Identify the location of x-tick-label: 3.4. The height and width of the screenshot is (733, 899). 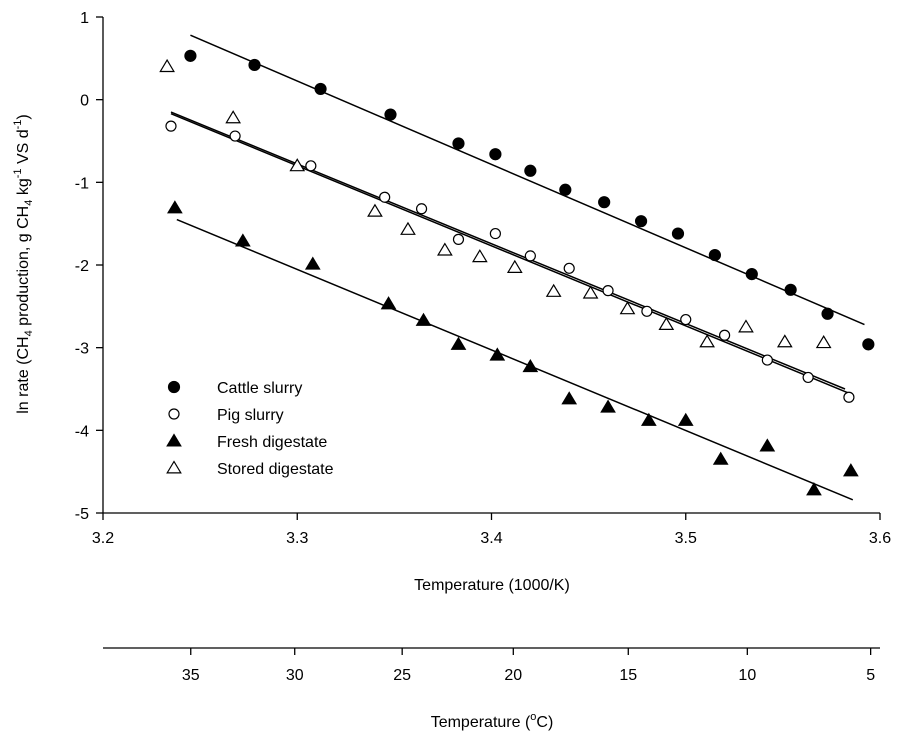
(491, 538).